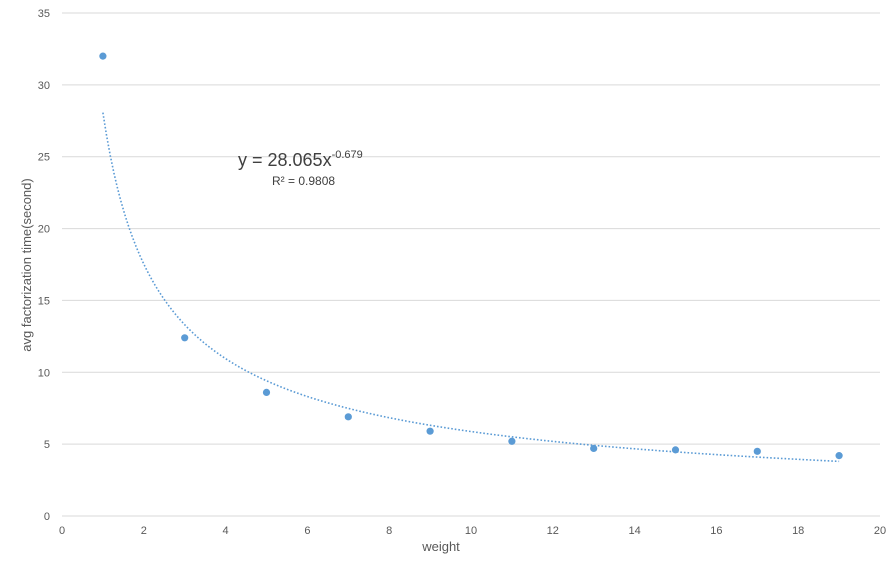 This screenshot has height=576, width=888. Describe the element at coordinates (440, 546) in the screenshot. I see `x-axis-title: weight` at that location.